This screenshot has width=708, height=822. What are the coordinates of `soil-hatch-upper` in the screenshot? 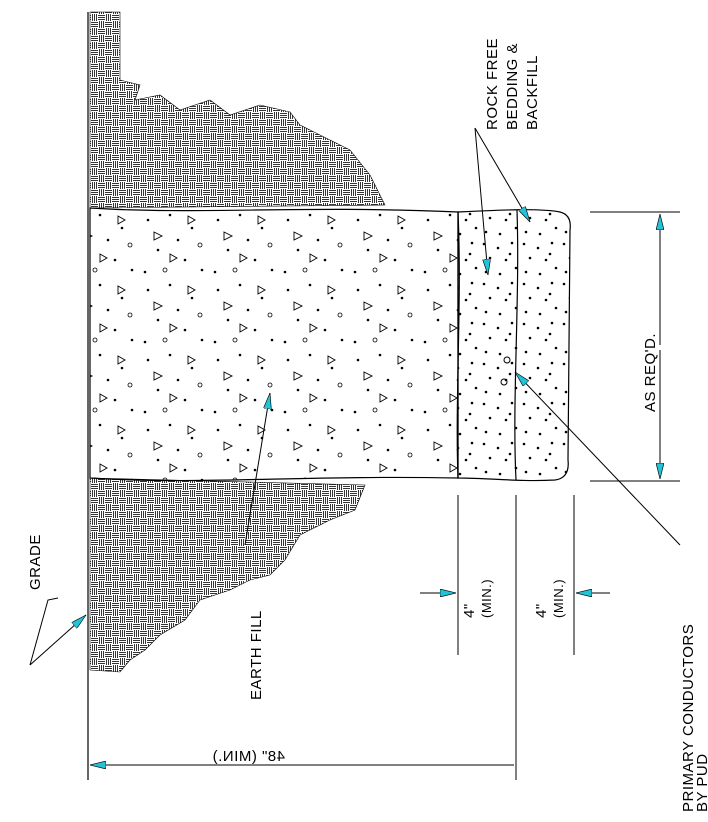 It's located at (237, 110).